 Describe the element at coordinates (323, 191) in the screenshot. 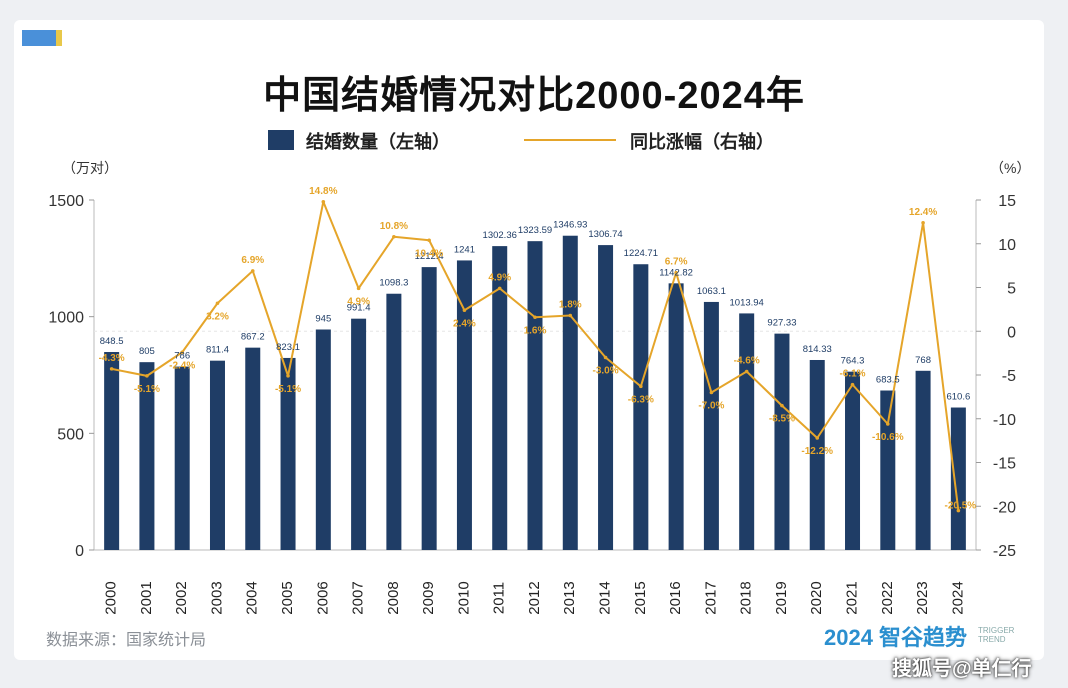

I see `growth-value-label: 14.8%` at that location.